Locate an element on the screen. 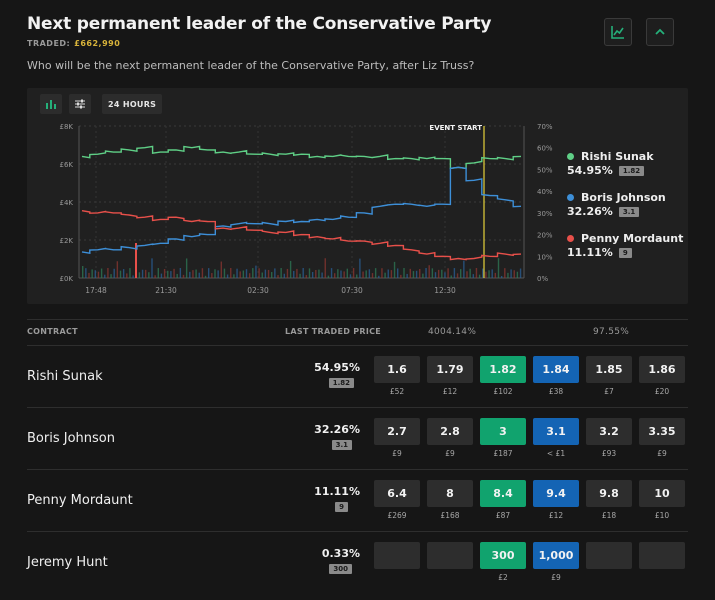  back-price-cell: 300 £2 is located at coordinates (503, 562).